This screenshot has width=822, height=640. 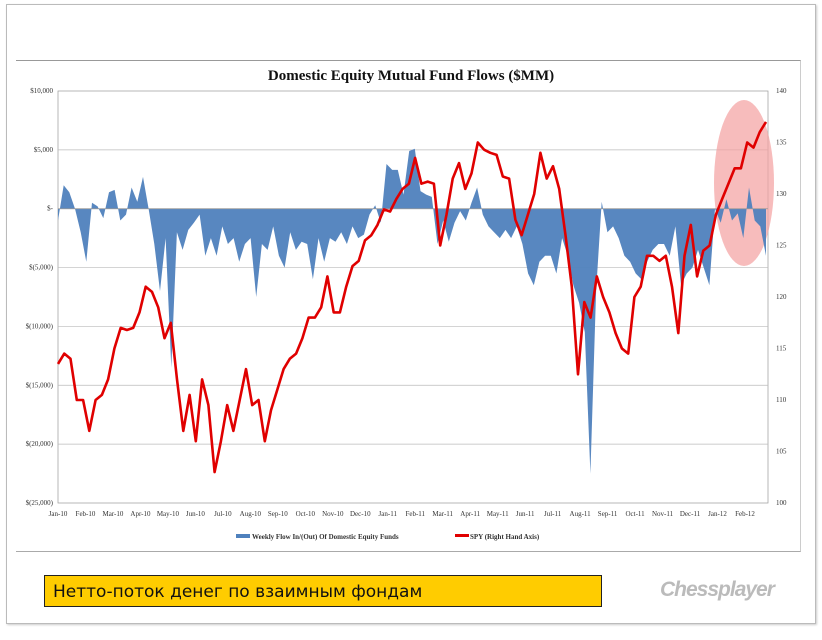 What do you see at coordinates (781, 400) in the screenshot?
I see `y-right-tick-label: 110` at bounding box center [781, 400].